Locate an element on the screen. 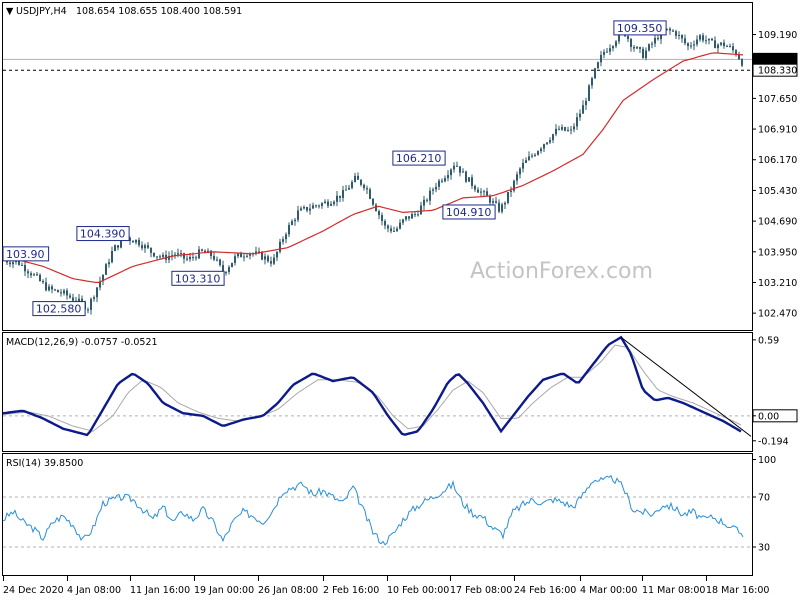 The width and height of the screenshot is (800, 600). header-symbol: USDJPY,H4 is located at coordinates (41, 11).